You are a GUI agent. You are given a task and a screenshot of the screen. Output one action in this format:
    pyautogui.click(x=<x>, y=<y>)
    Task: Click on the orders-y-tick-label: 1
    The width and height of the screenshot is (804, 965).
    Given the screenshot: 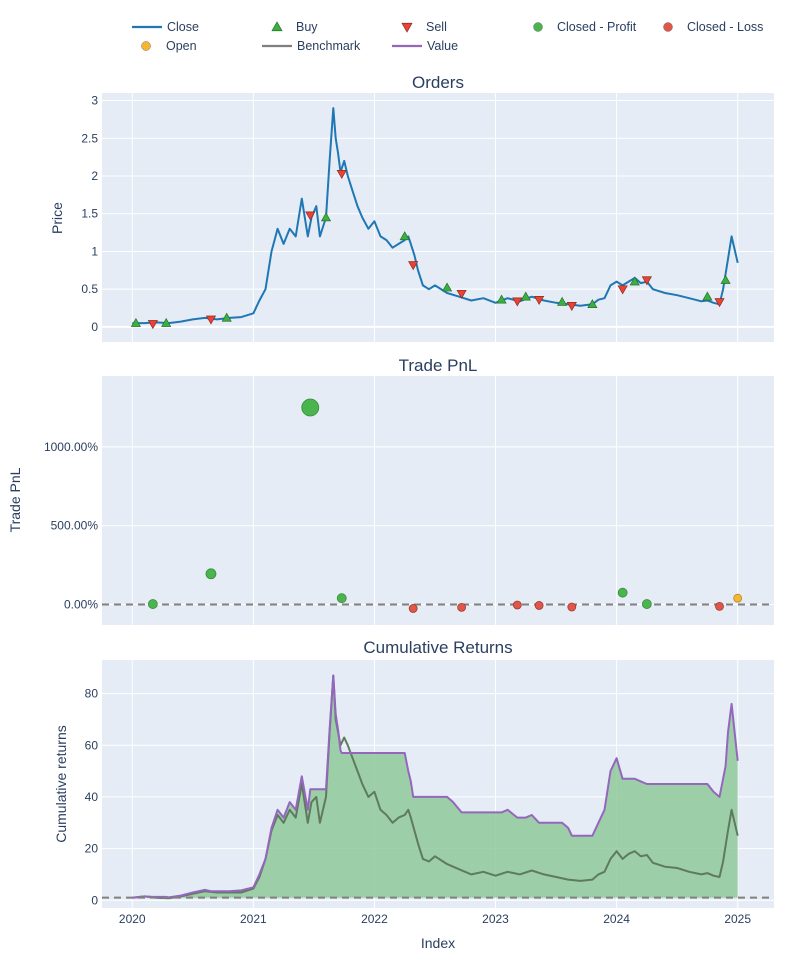 What is the action you would take?
    pyautogui.click(x=94, y=251)
    